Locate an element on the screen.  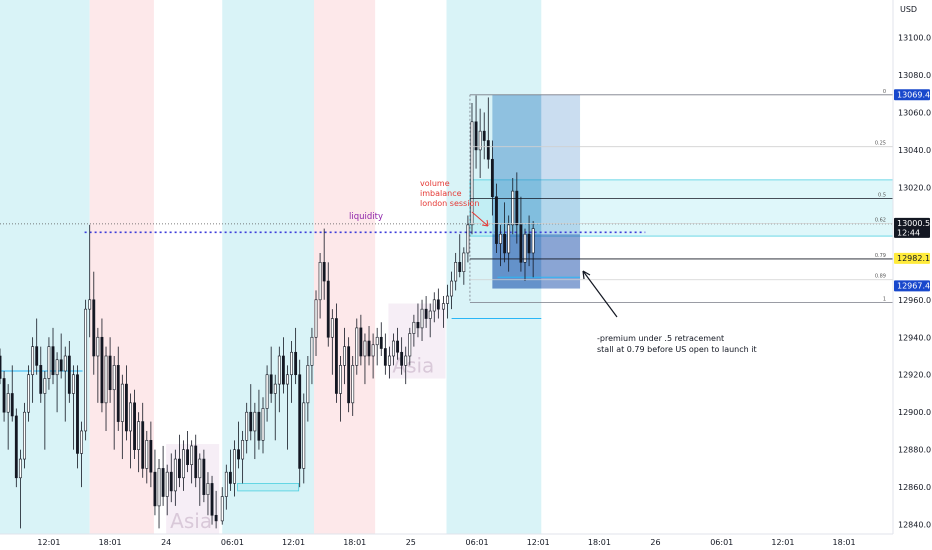
price-tick-label: 12860.0 is located at coordinates (914, 487).